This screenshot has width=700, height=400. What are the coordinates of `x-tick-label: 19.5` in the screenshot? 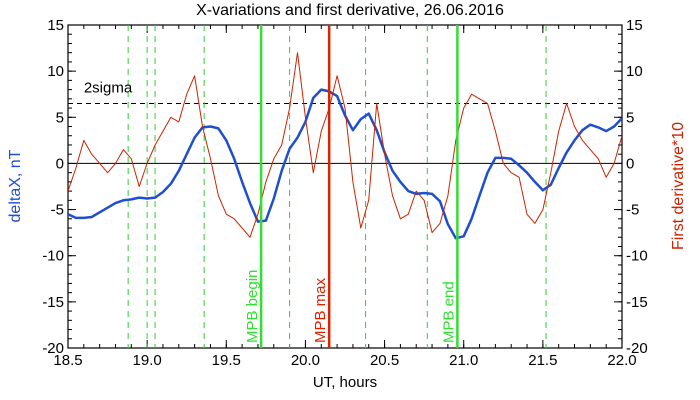 It's located at (226, 360).